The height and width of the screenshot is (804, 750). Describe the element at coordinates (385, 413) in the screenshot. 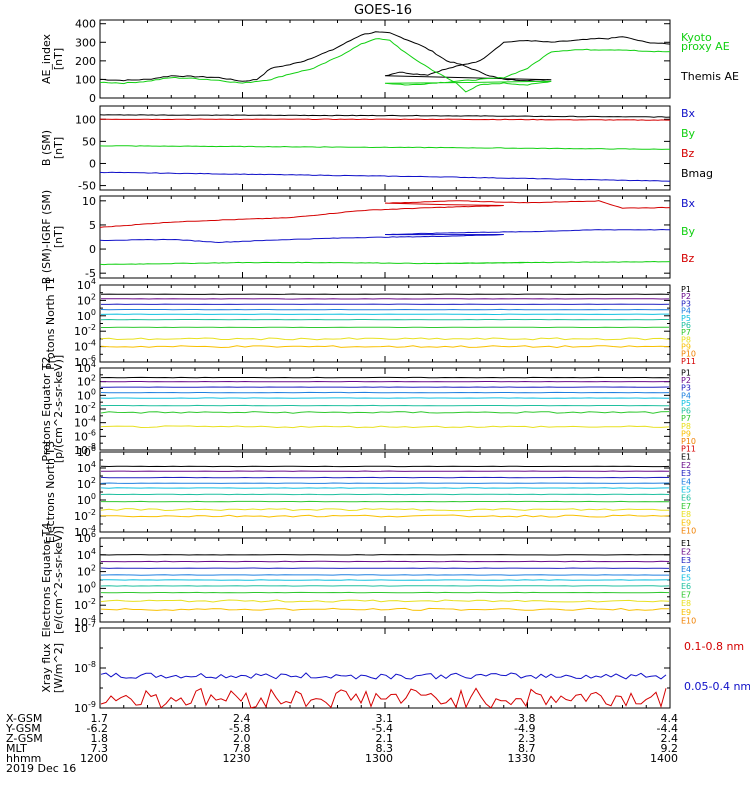

I see `series-line-p7` at that location.